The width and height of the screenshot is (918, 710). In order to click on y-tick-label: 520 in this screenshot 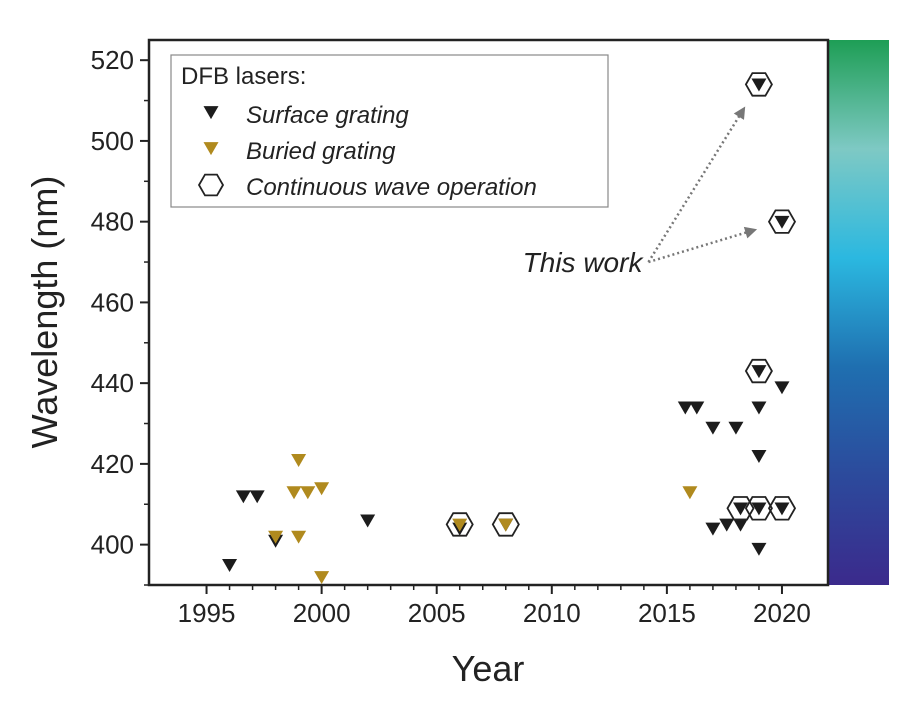, I will do `click(112, 60)`.